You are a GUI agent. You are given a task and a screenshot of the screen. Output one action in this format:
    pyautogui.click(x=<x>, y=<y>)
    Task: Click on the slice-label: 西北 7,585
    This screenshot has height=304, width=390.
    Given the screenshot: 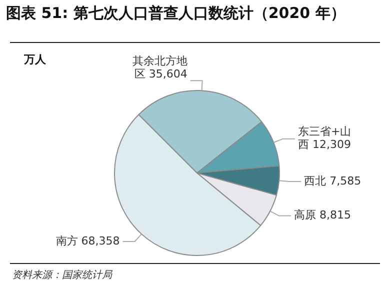 What is the action you would take?
    pyautogui.click(x=333, y=181)
    